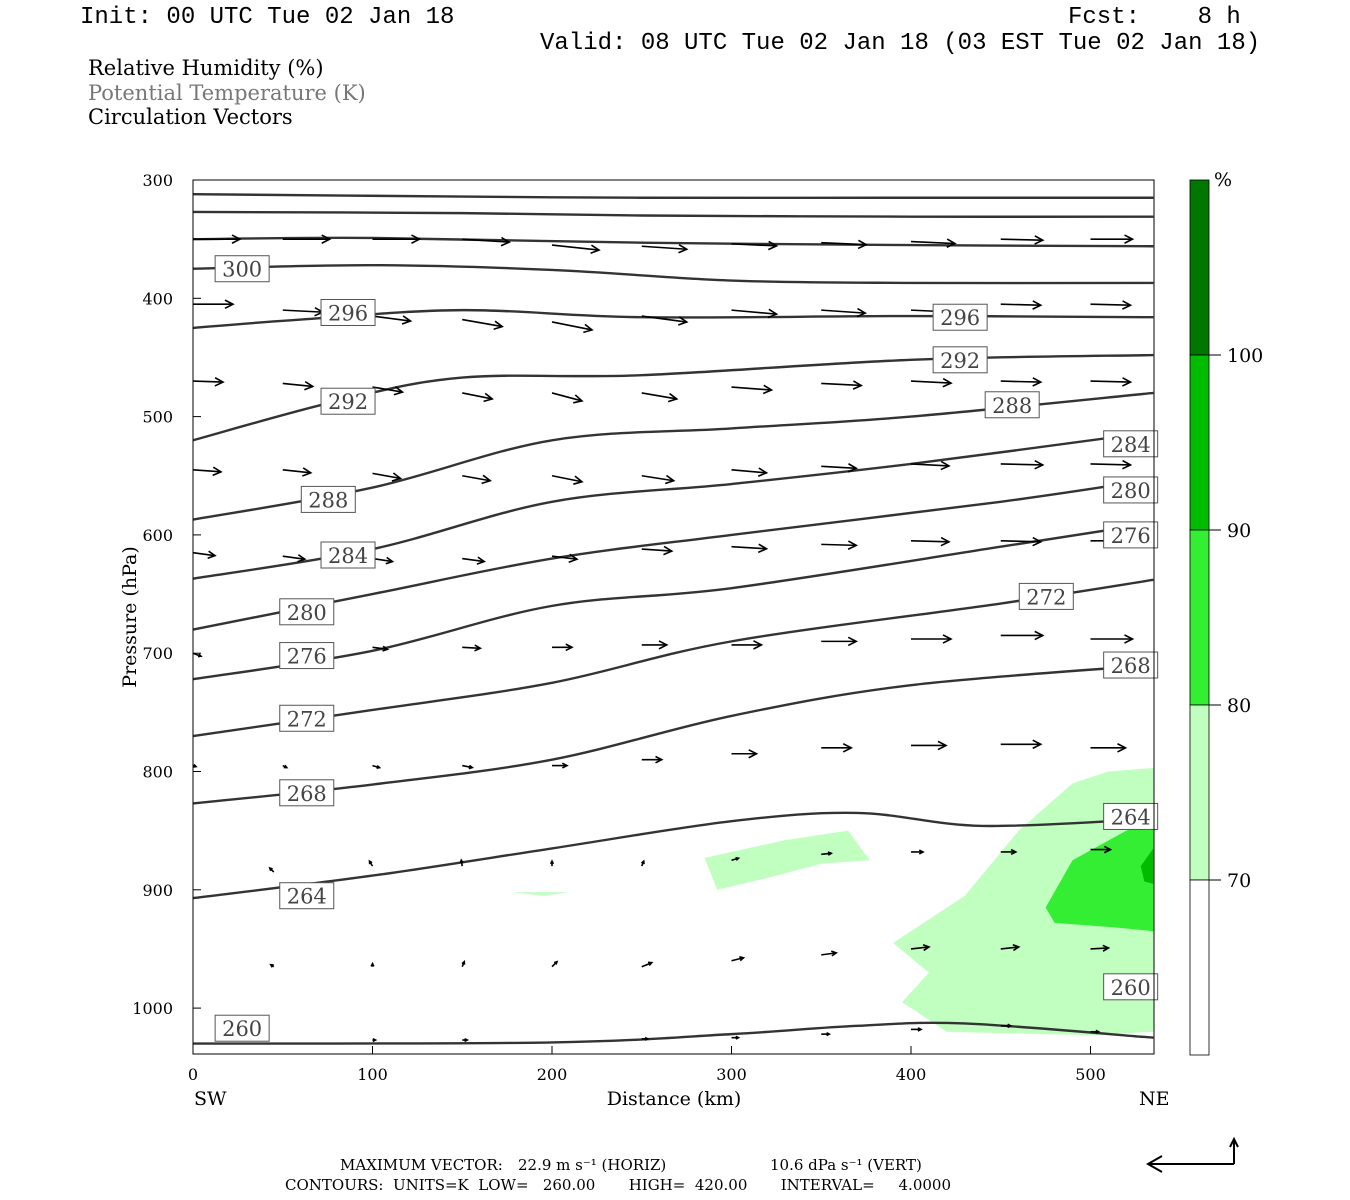 The image size is (1350, 1200). I want to click on contour-label-276: 276, so click(1131, 535).